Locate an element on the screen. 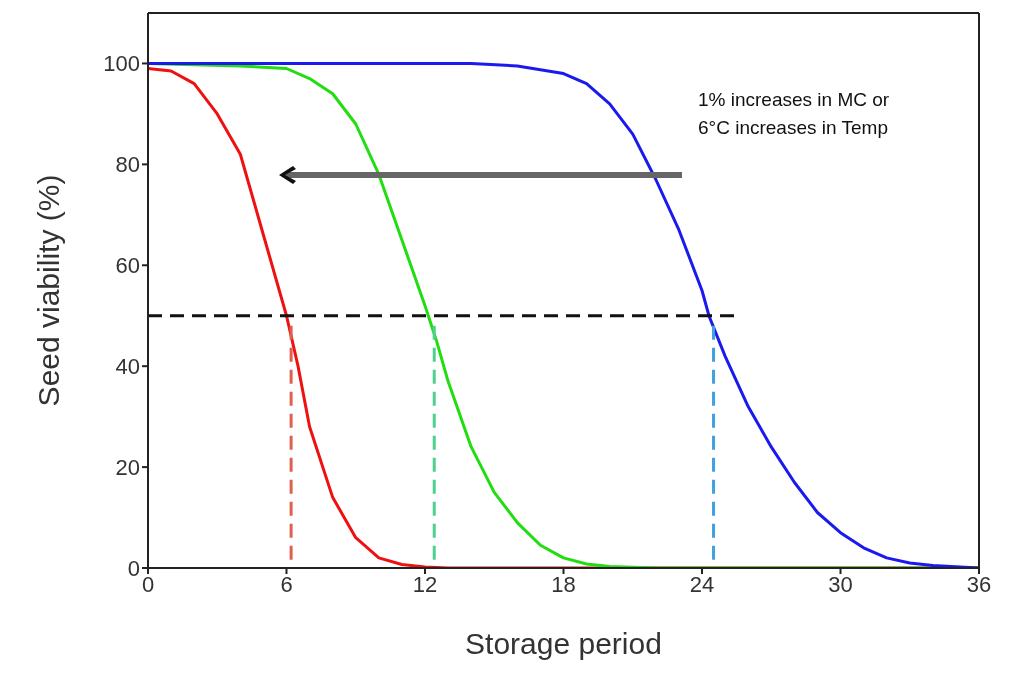 Image resolution: width=1018 pixels, height=684 pixels. y-tick-label: 60 is located at coordinates (127, 266).